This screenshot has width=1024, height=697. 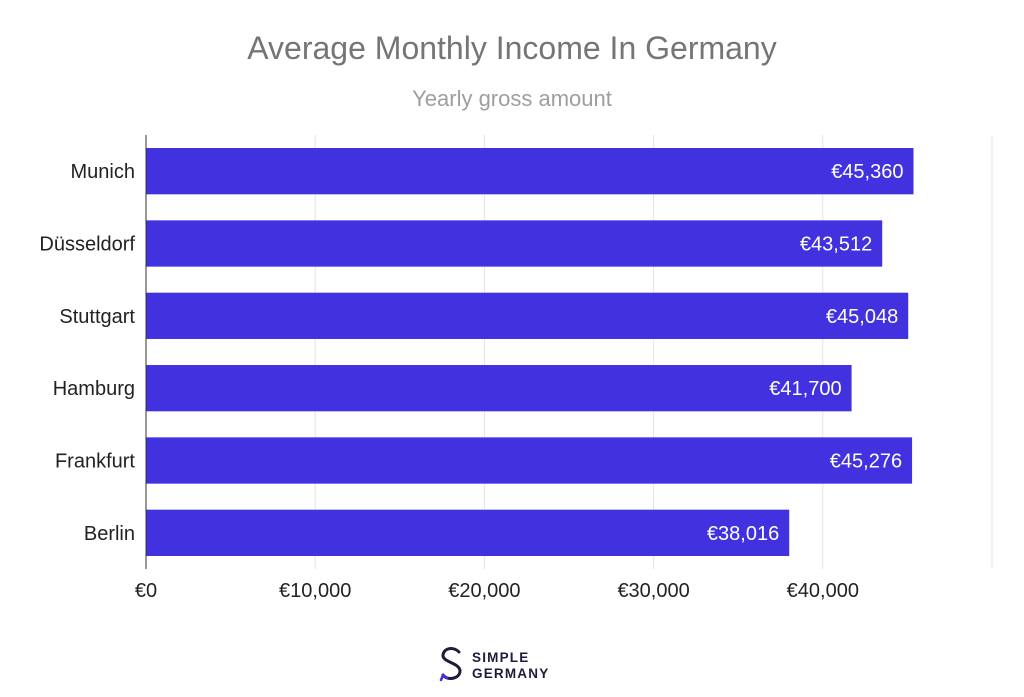 I want to click on category-label: Hamburg, so click(x=94, y=389).